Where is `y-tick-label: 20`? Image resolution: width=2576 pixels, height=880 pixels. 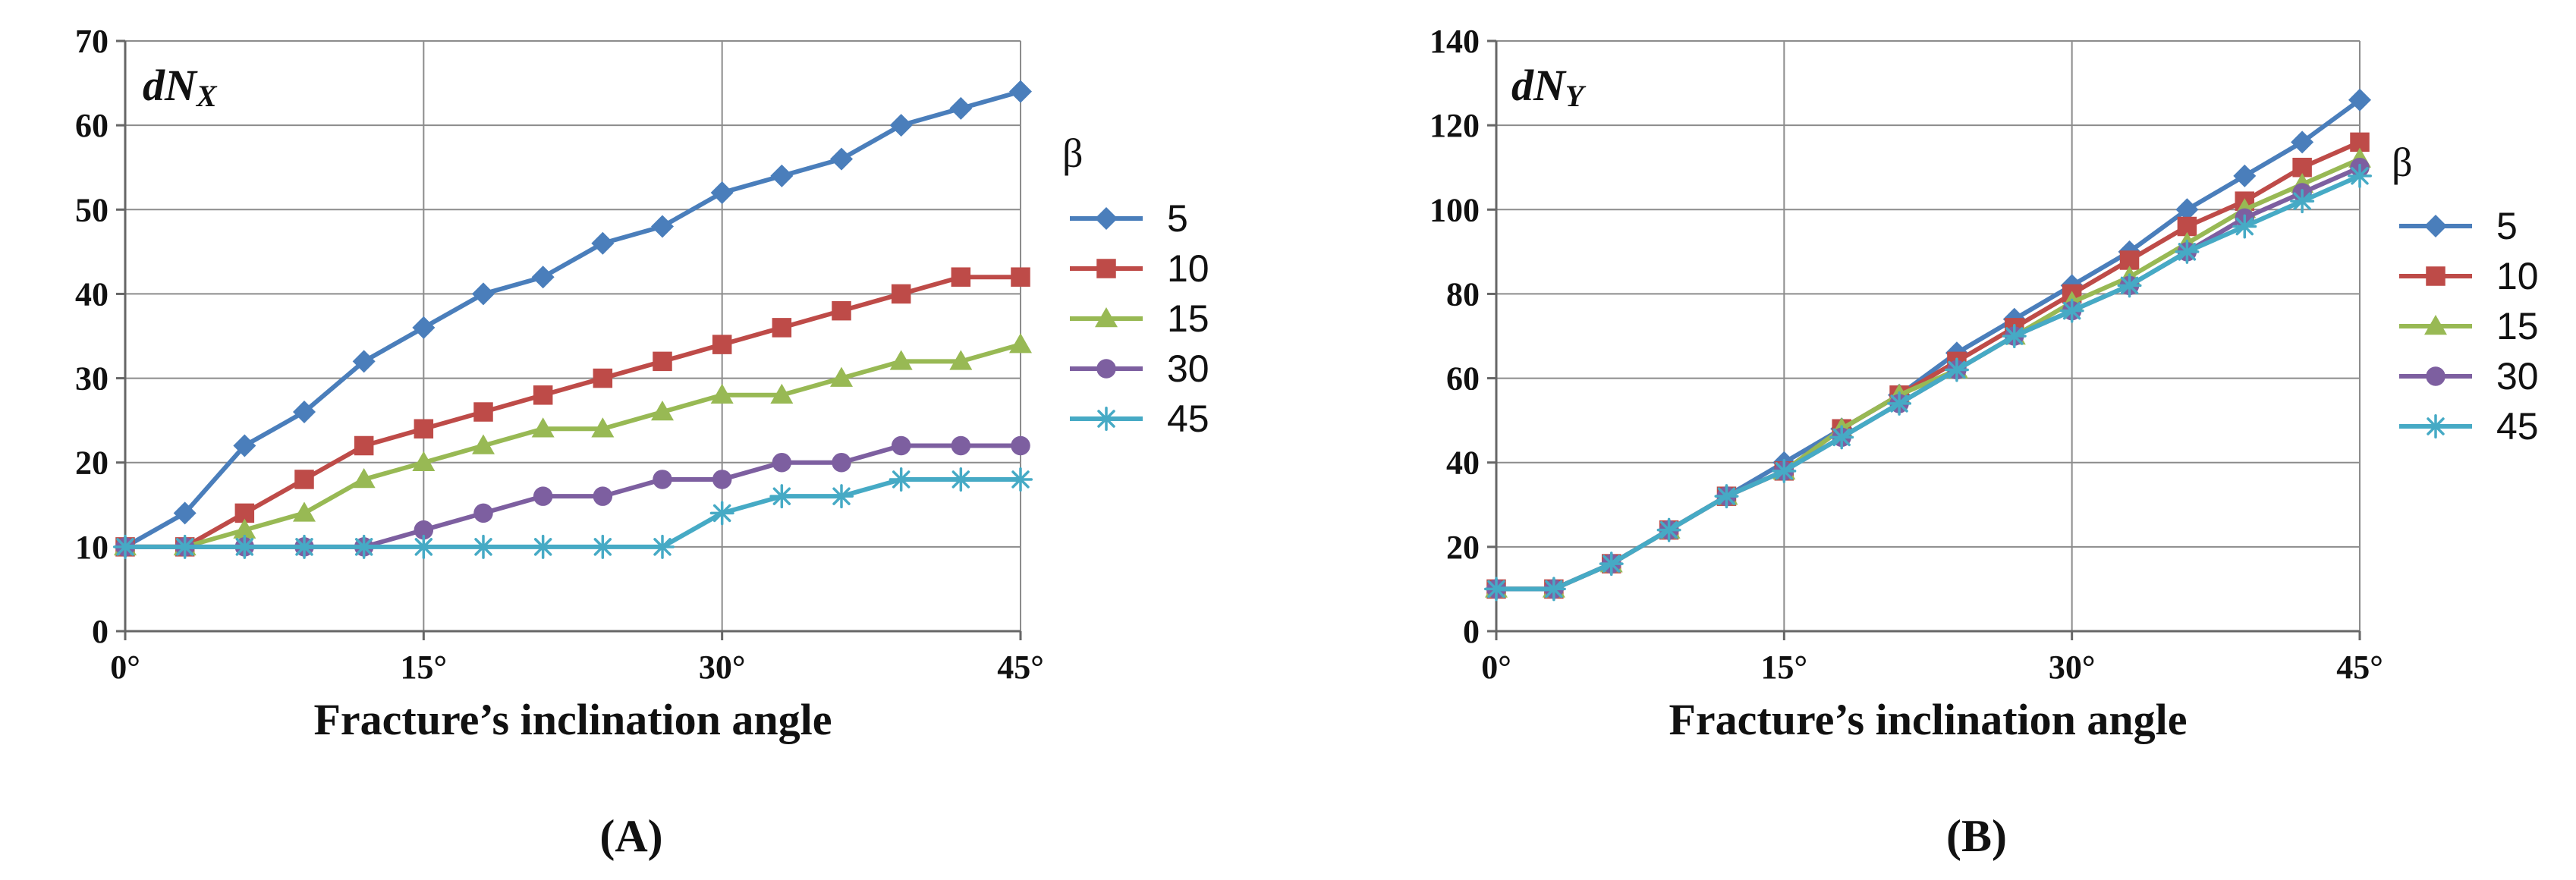 y-tick-label: 20 is located at coordinates (92, 463).